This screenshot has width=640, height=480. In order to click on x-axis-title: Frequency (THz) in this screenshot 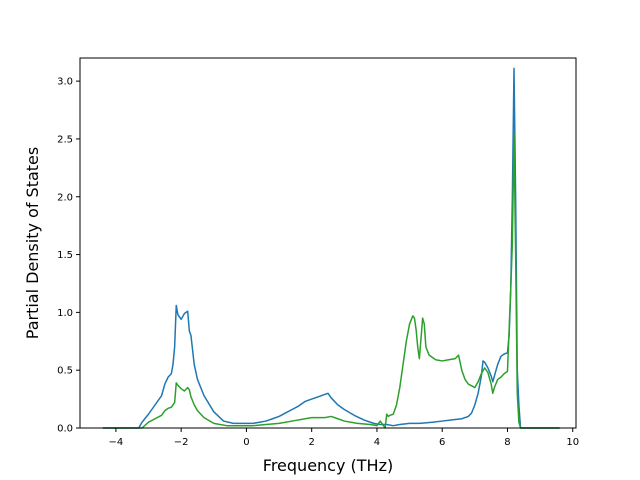, I will do `click(328, 465)`.